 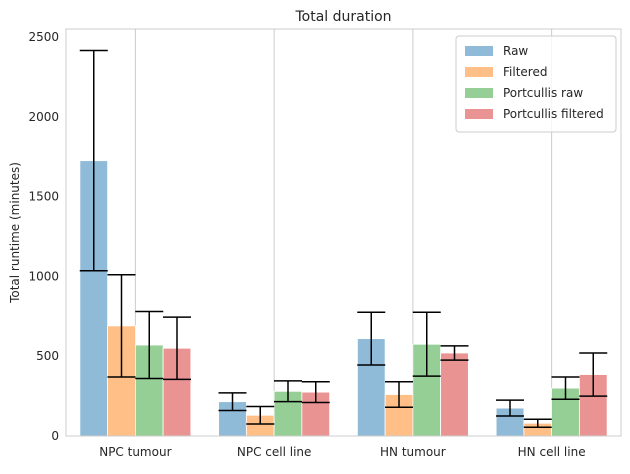 I want to click on x-tick-label: NPC tumour, so click(x=135, y=452).